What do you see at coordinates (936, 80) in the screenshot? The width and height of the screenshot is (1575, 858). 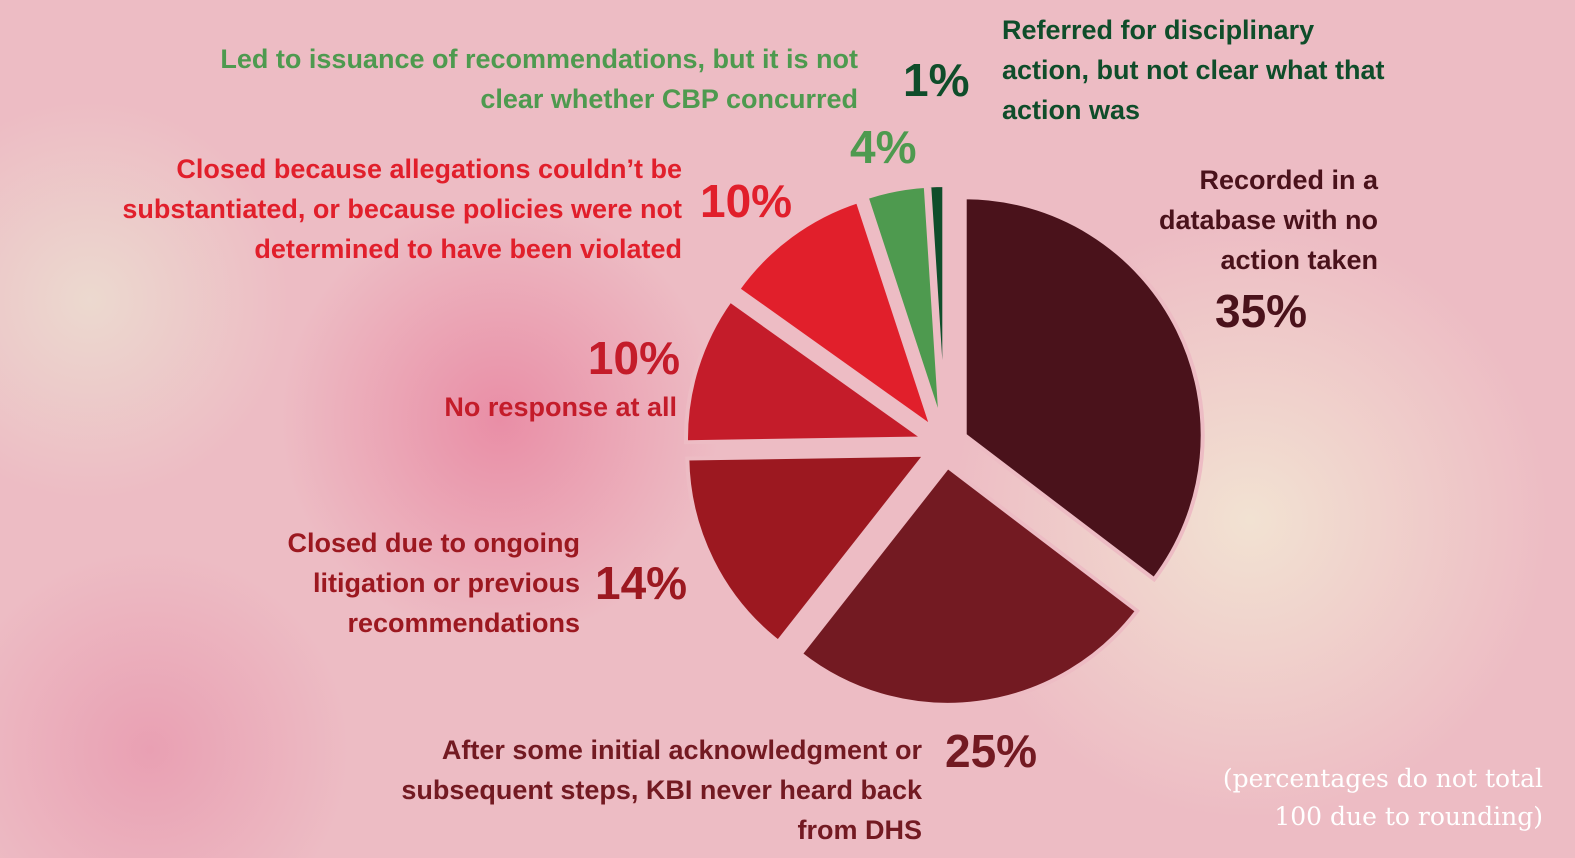 I see `value-label: 1%` at bounding box center [936, 80].